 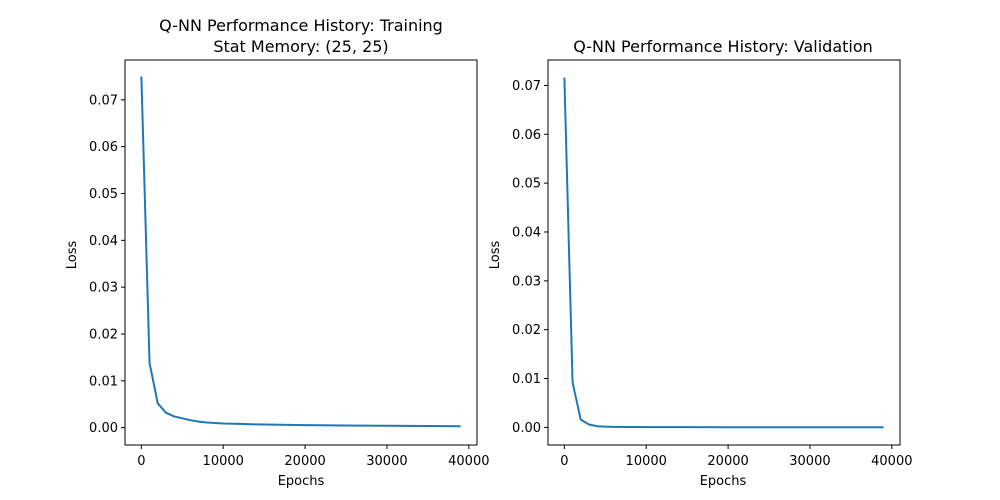 I want to click on chart-title-line1: Q-NN Performance History: Training, so click(x=301, y=25).